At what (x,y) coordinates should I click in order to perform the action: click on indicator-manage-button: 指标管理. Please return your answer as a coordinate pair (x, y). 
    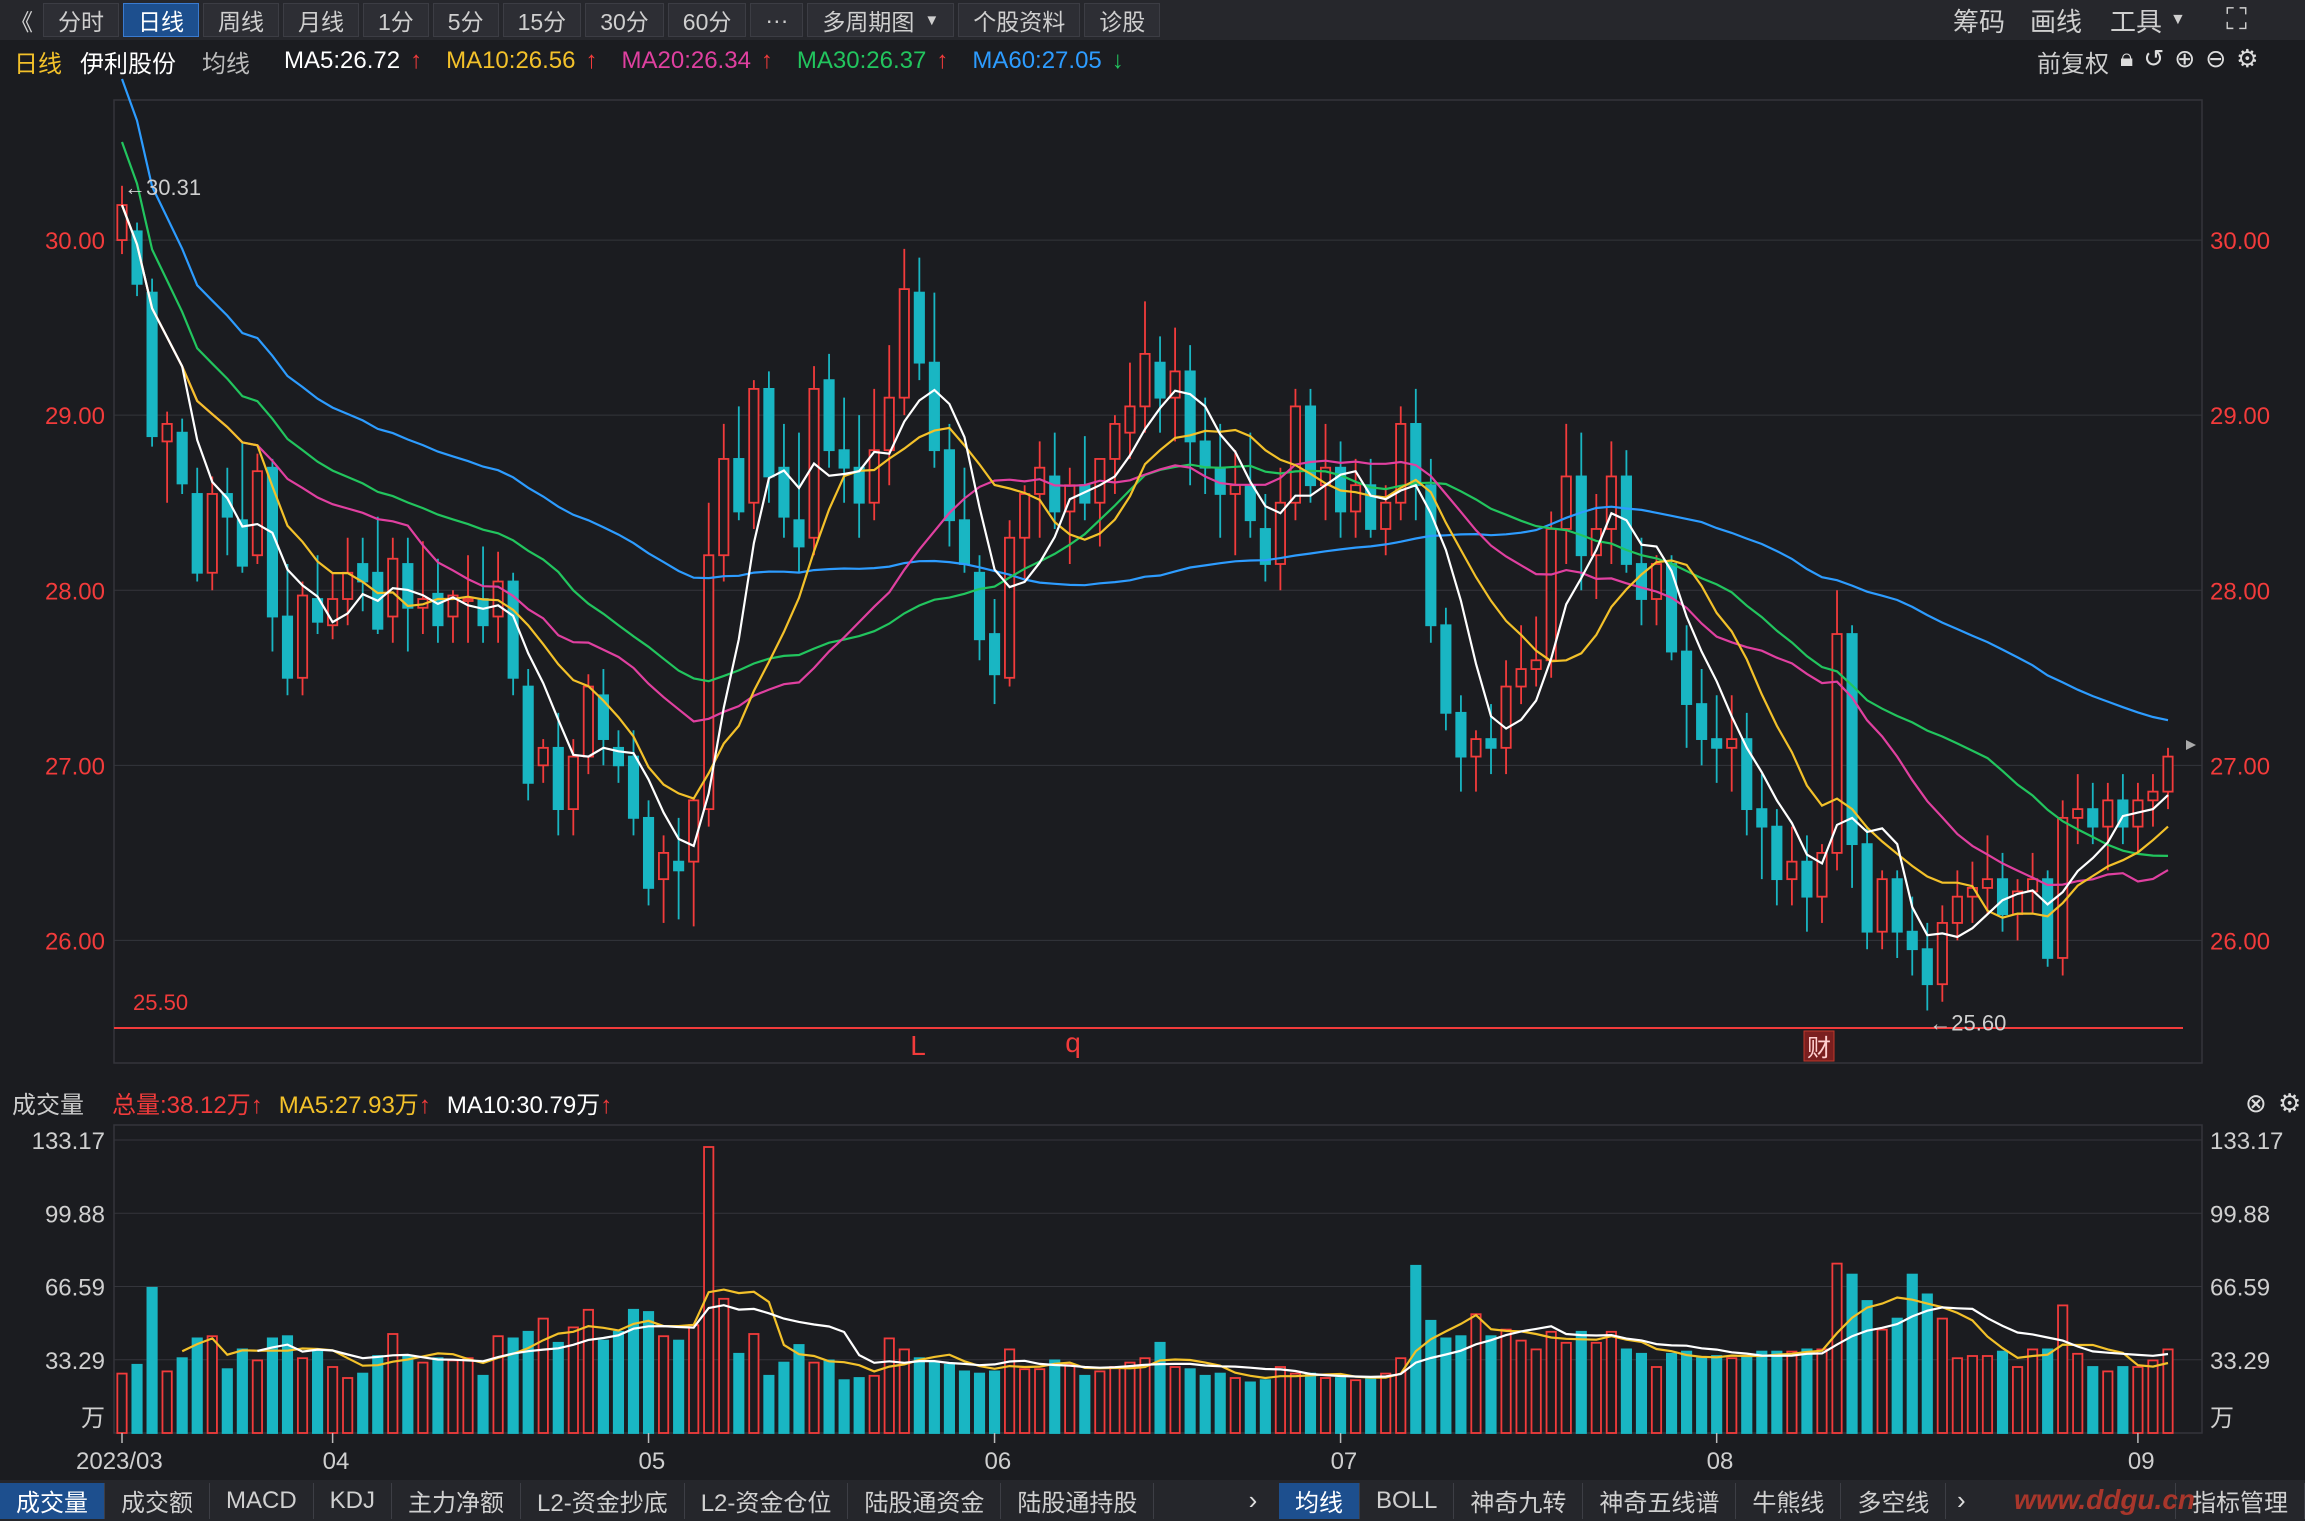
    Looking at the image, I should click on (2240, 1500).